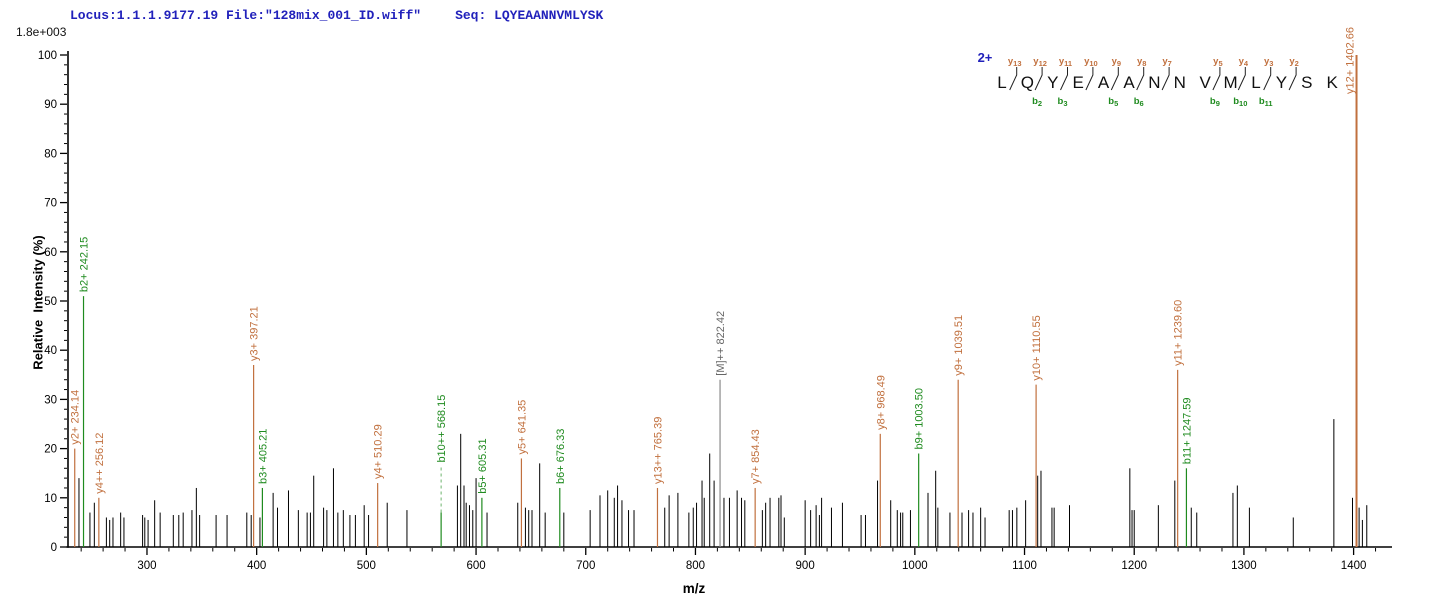  I want to click on residue-letter: M, so click(1231, 82).